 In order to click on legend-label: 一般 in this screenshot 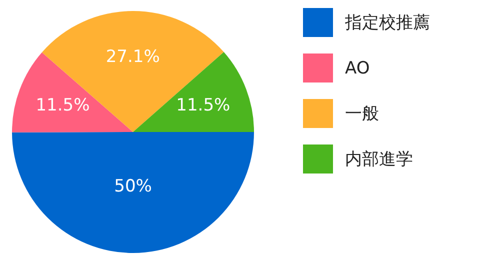, I will do `click(362, 114)`.